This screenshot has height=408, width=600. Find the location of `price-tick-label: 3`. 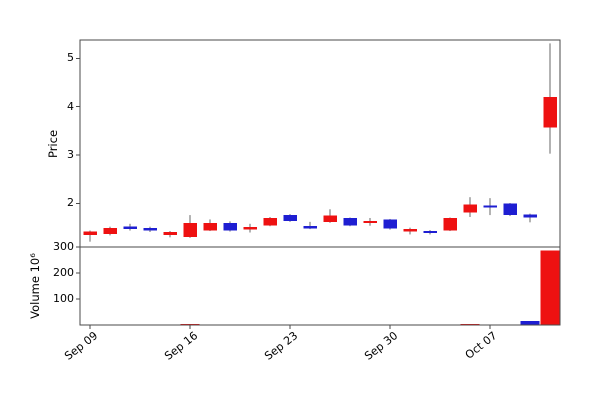

price-tick-label: 3 is located at coordinates (70, 155).